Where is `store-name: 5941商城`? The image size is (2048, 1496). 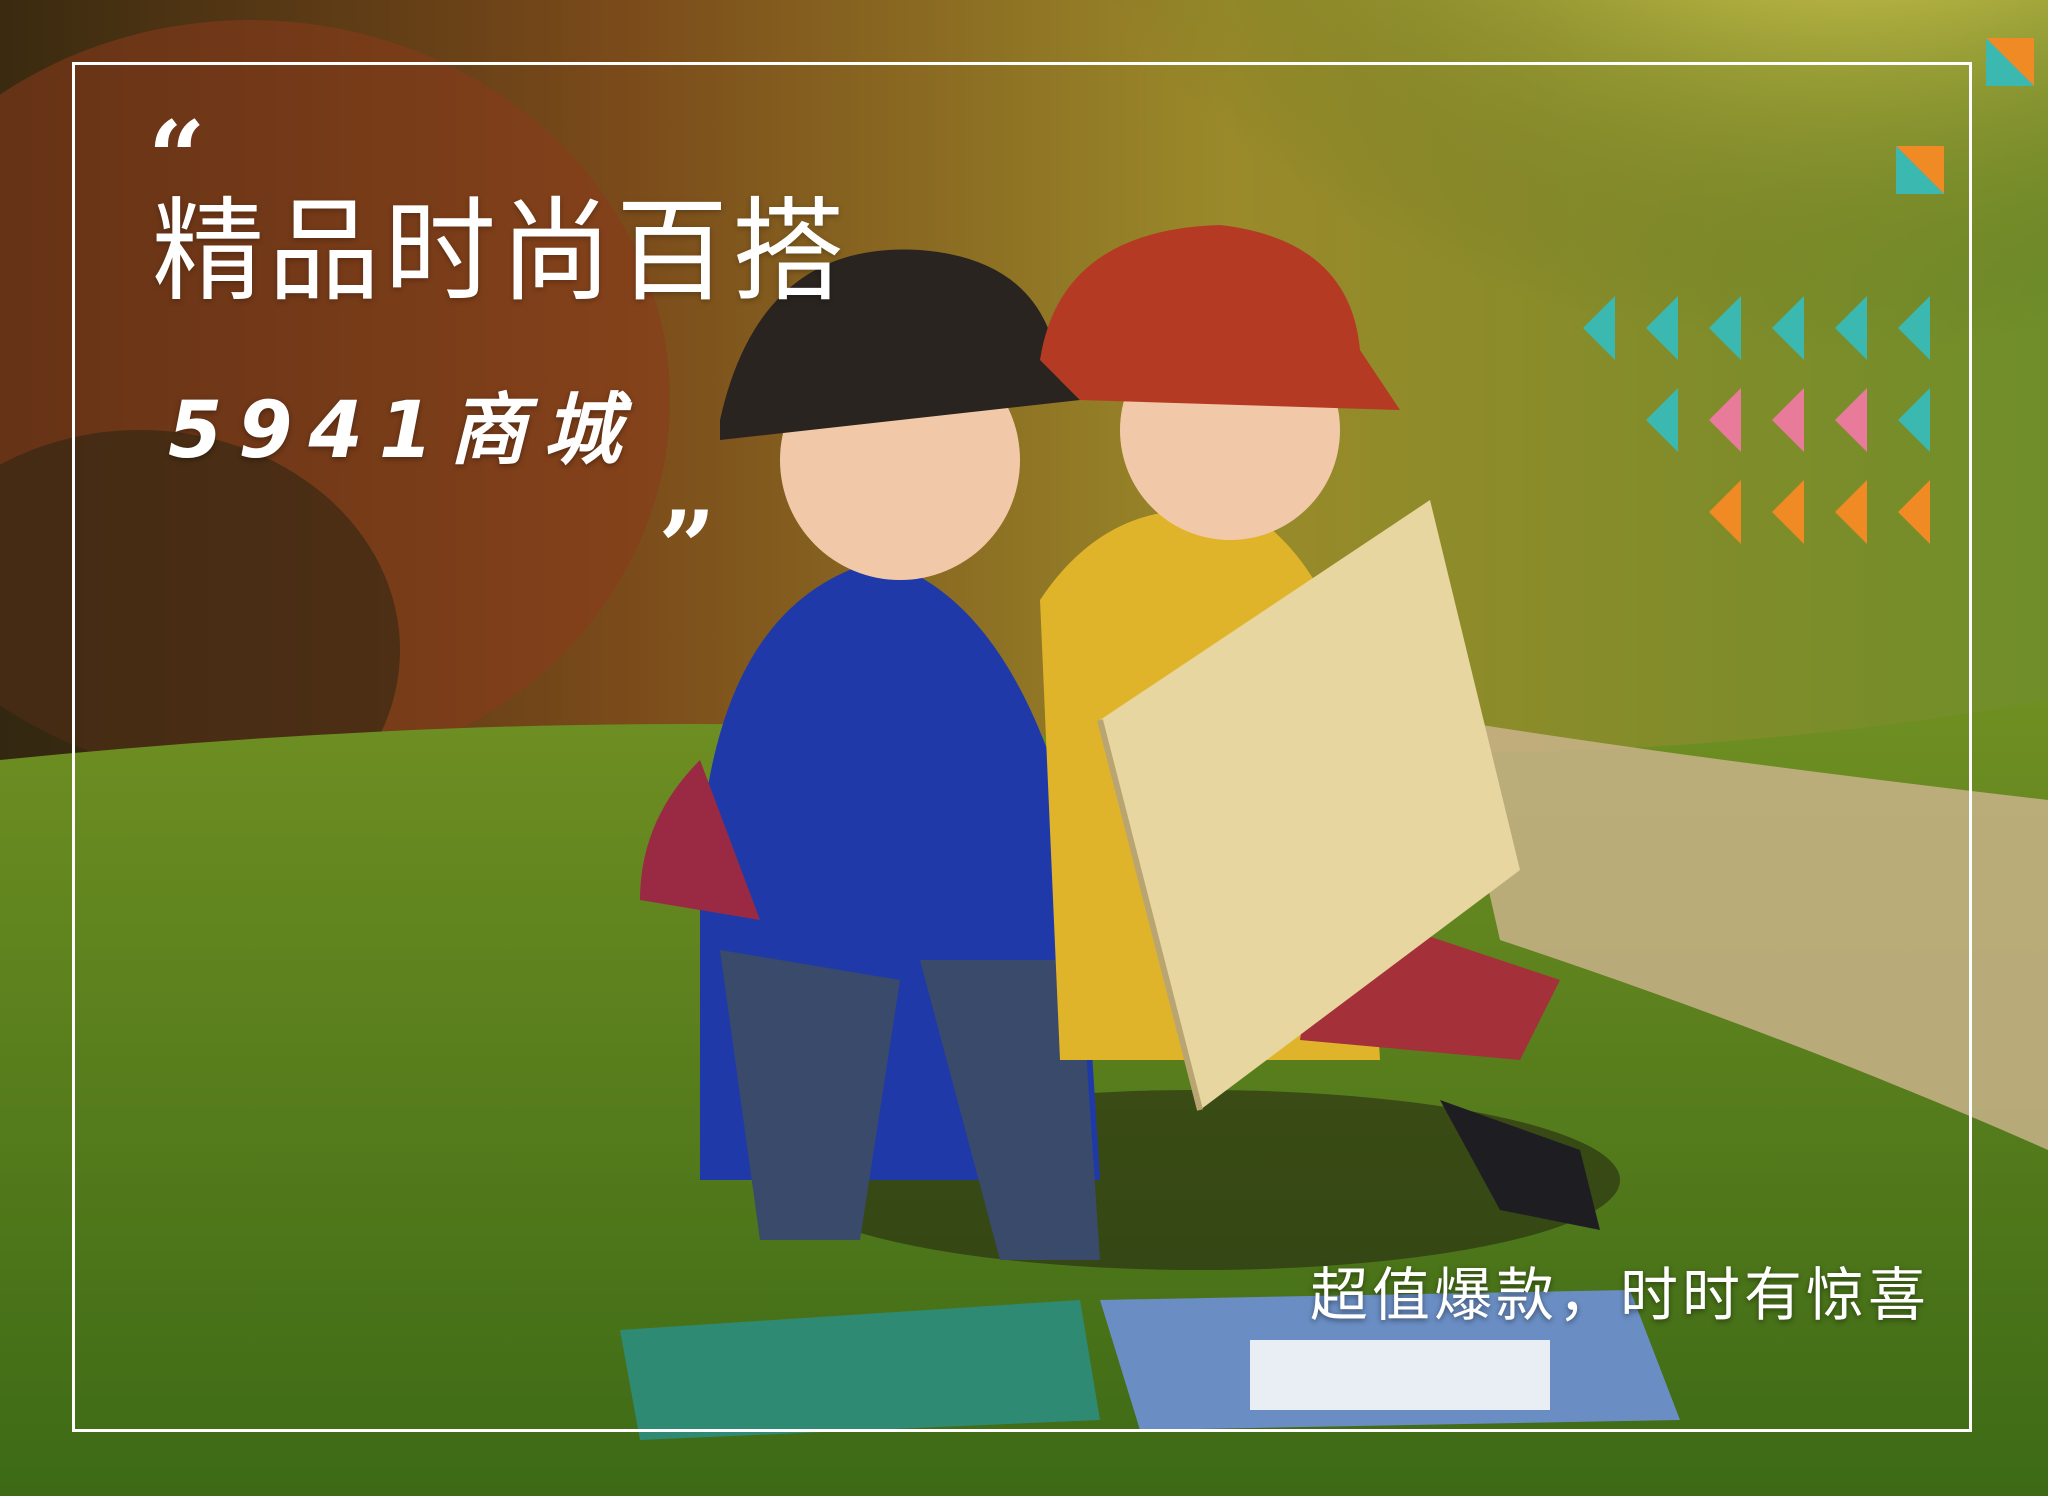
store-name: 5941商城 is located at coordinates (403, 431).